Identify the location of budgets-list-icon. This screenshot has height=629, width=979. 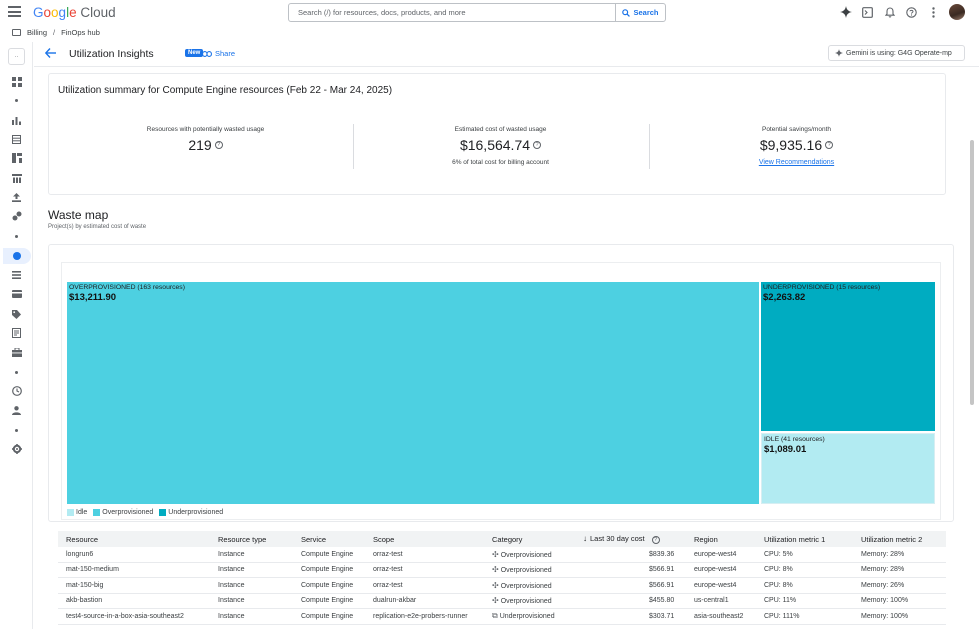
(16, 275).